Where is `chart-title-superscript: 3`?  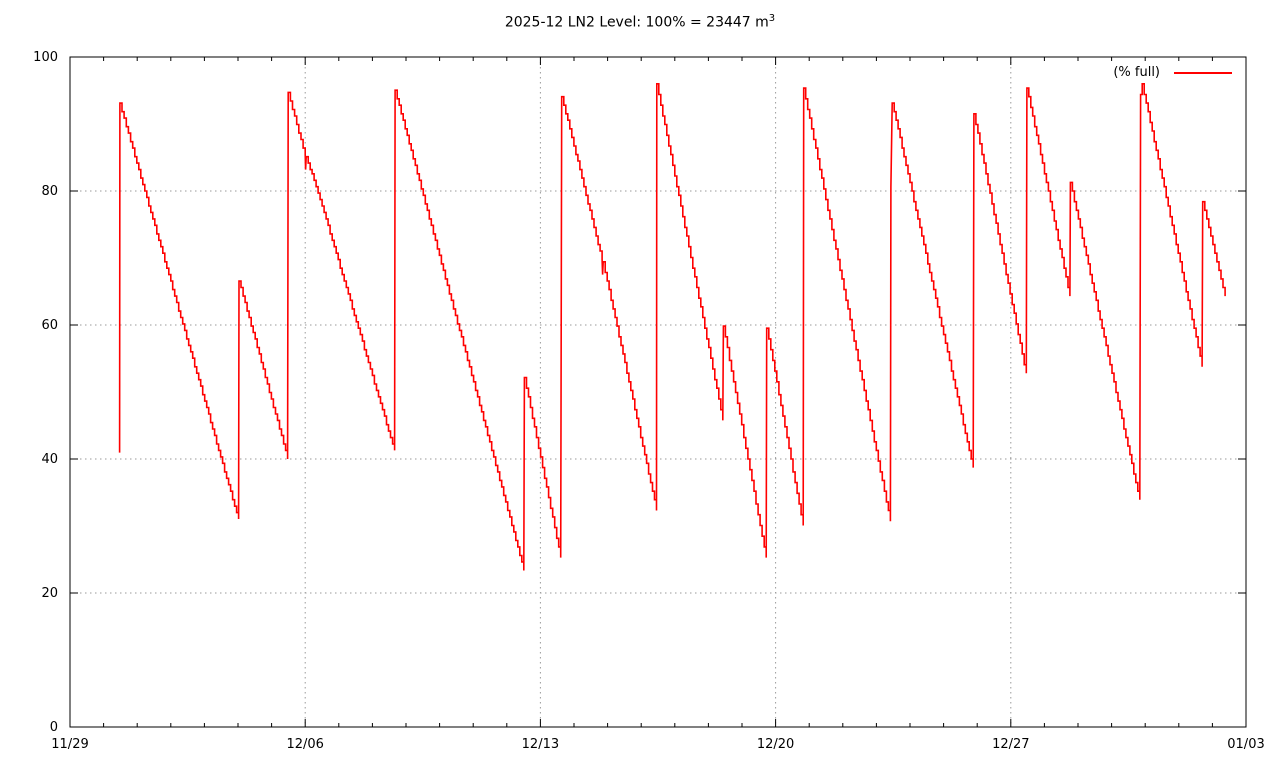 chart-title-superscript: 3 is located at coordinates (772, 18).